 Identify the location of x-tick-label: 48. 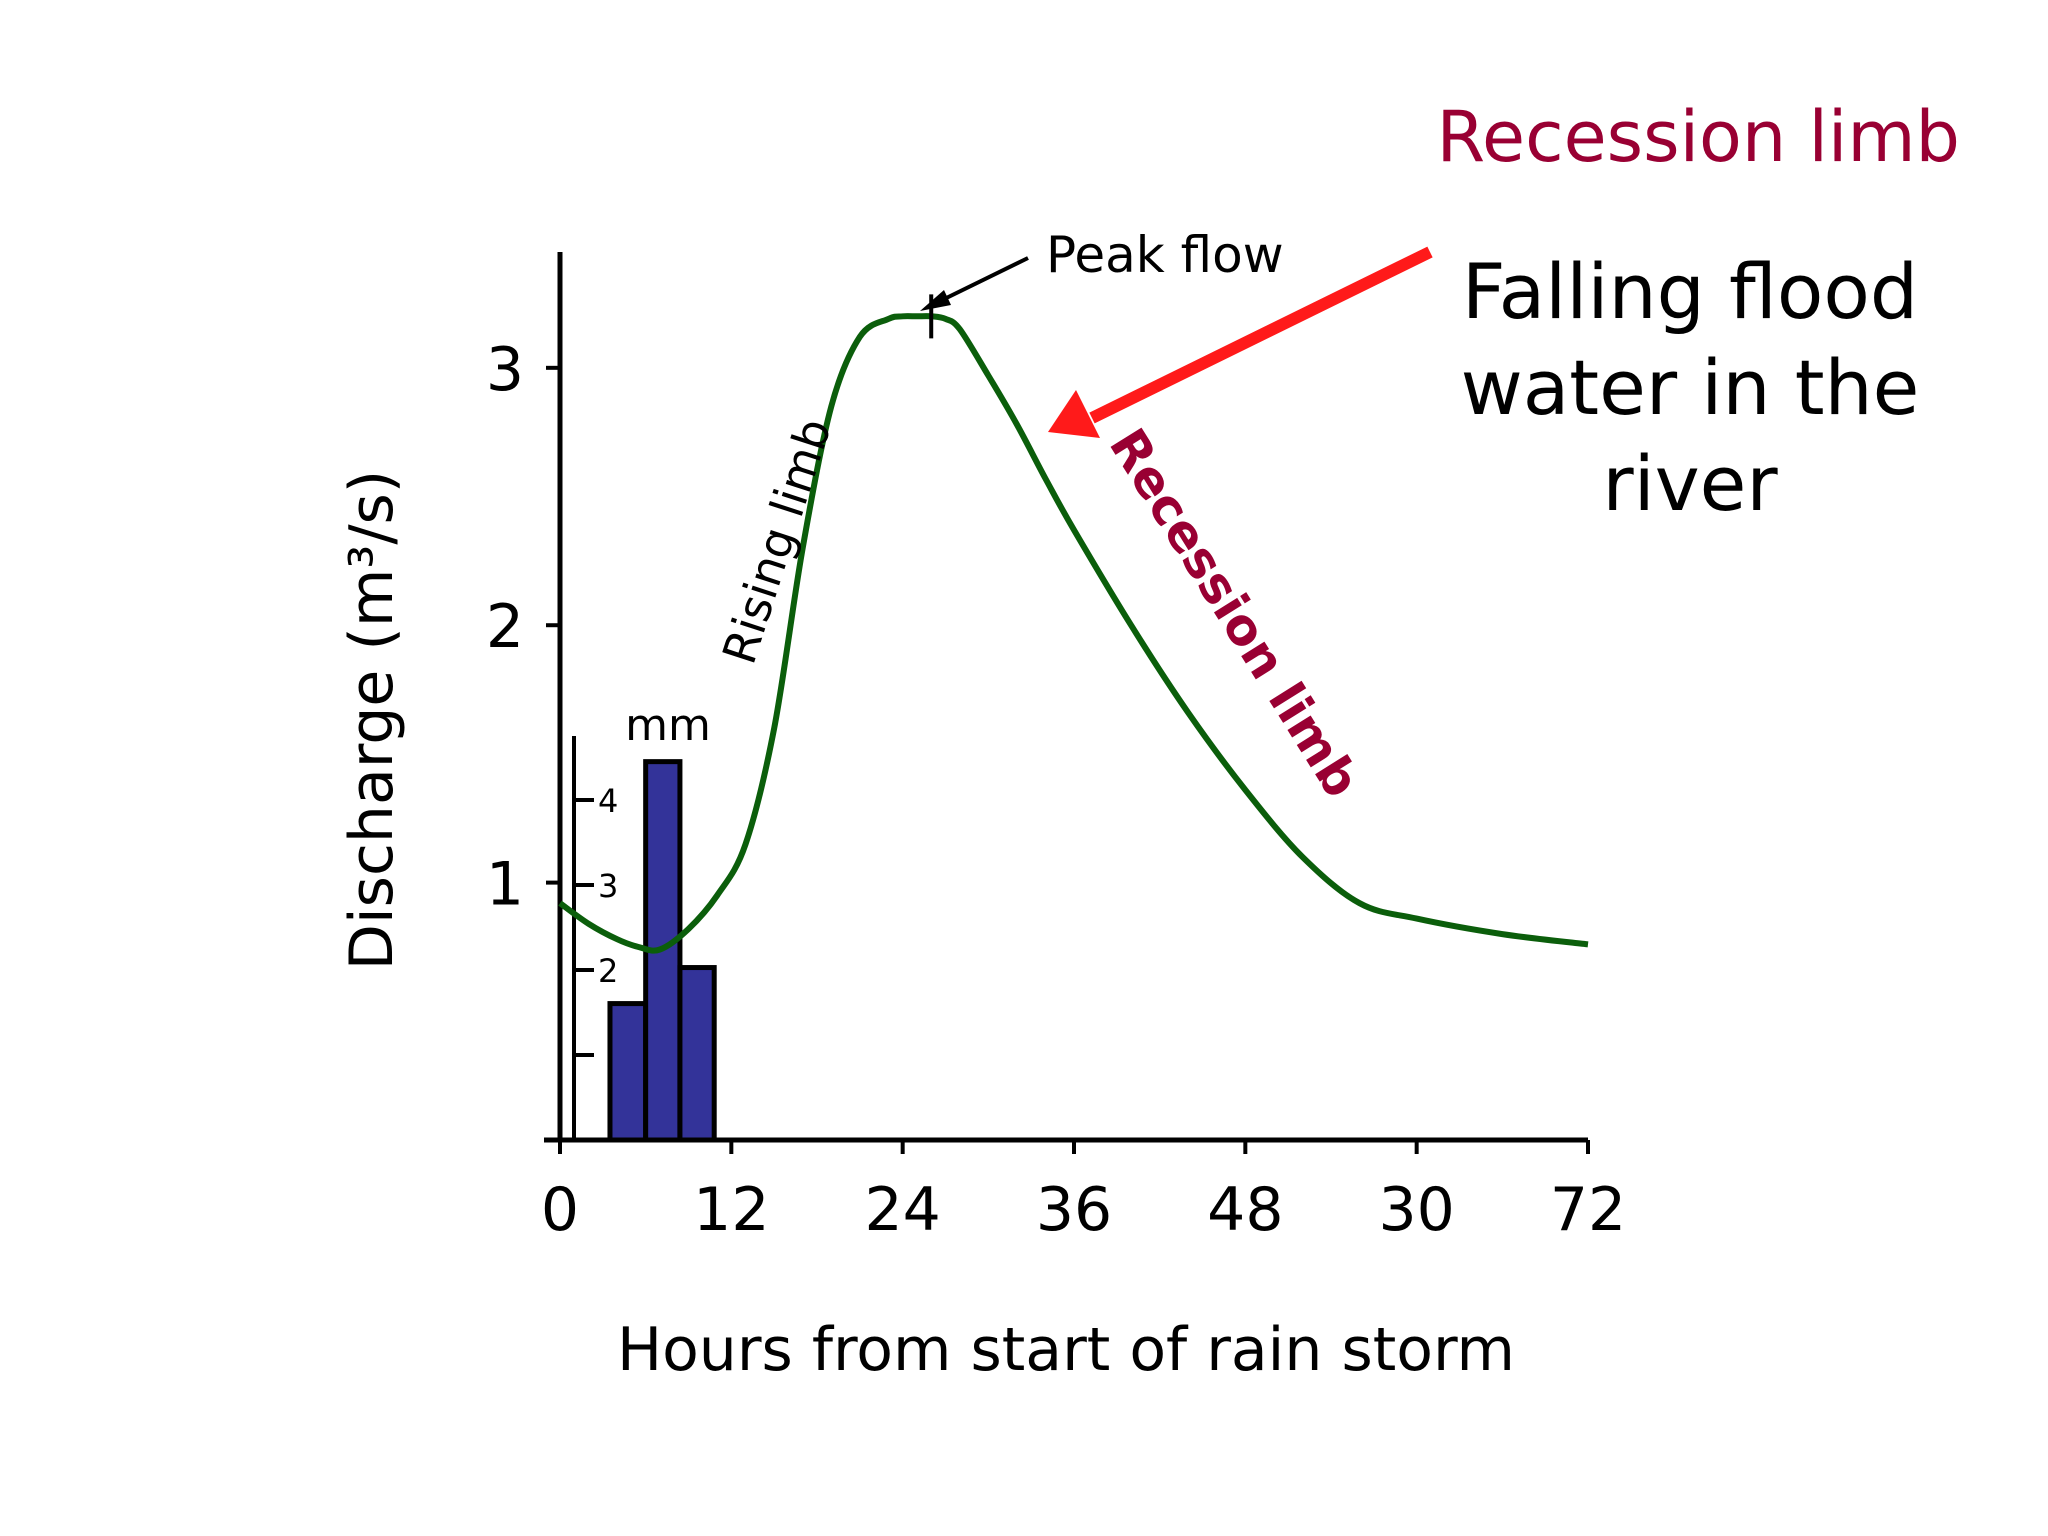
(1245, 1210).